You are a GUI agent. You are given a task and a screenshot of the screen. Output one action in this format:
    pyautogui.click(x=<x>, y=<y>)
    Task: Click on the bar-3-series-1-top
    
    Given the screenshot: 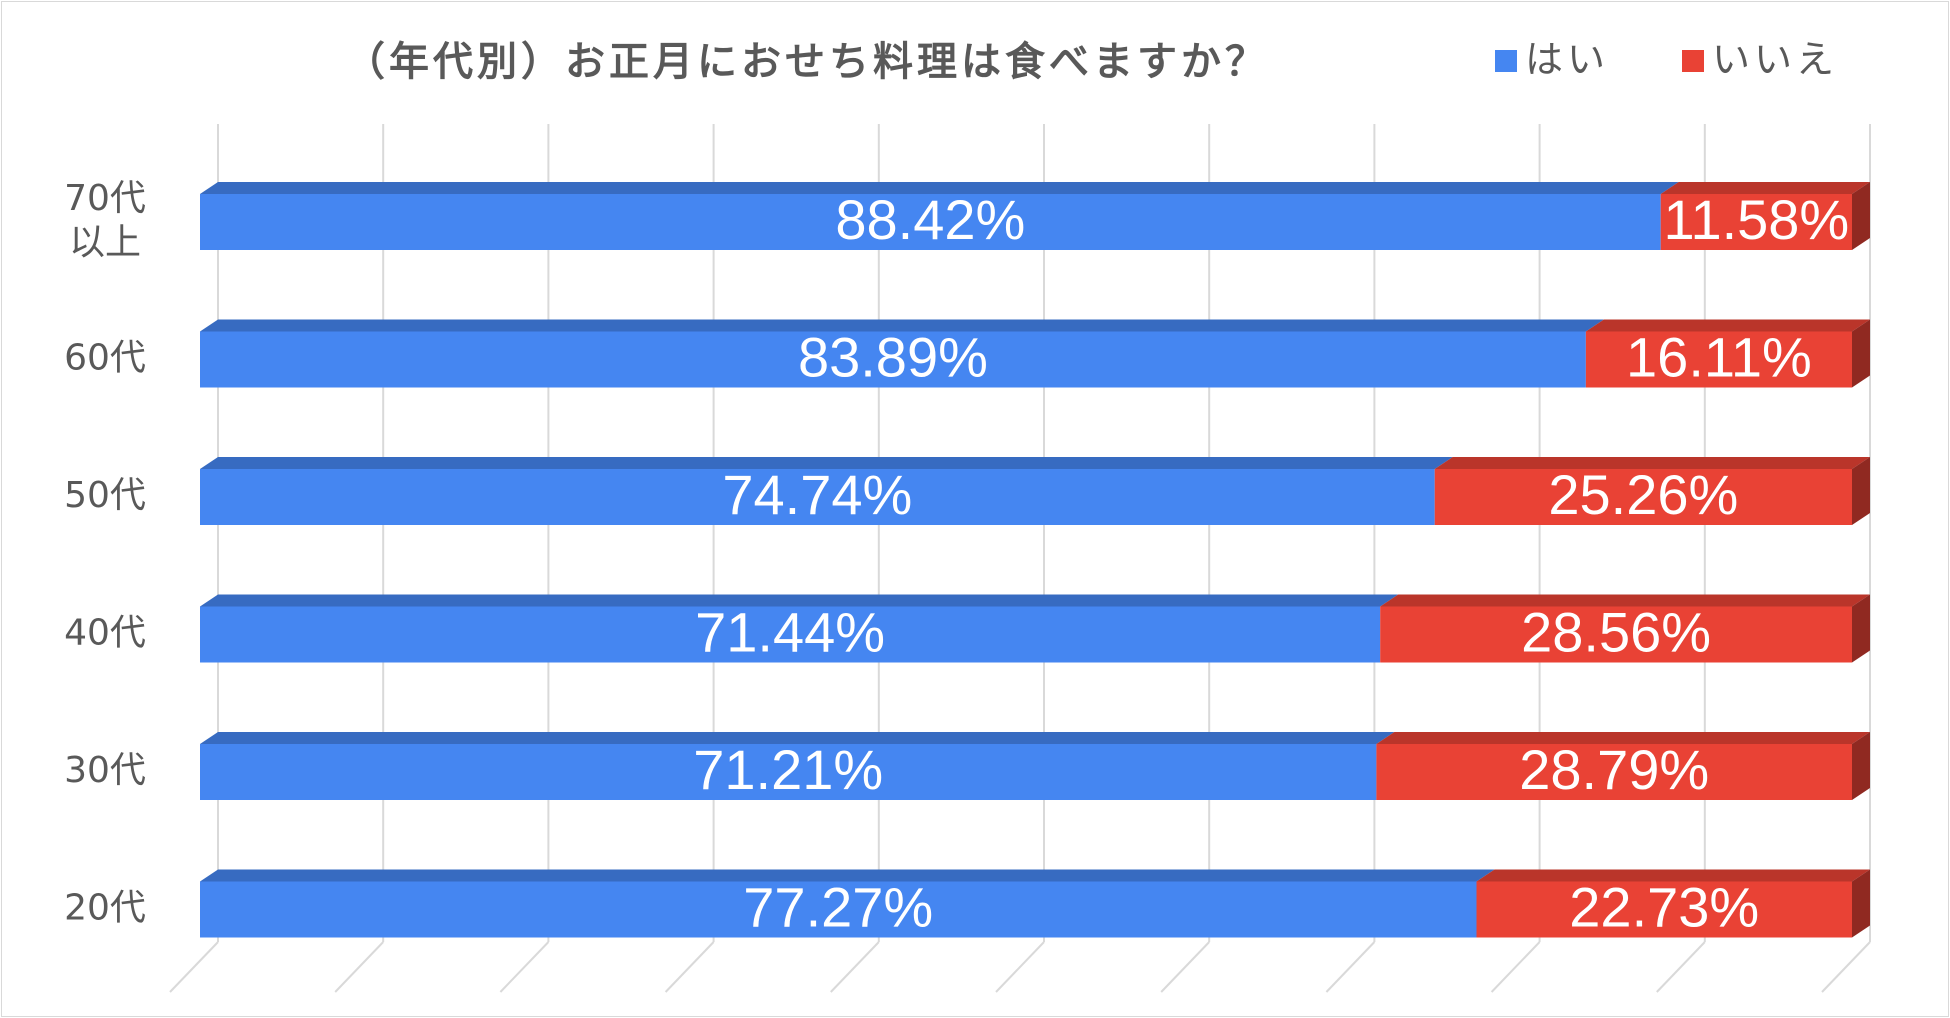 What is the action you would take?
    pyautogui.click(x=1625, y=600)
    